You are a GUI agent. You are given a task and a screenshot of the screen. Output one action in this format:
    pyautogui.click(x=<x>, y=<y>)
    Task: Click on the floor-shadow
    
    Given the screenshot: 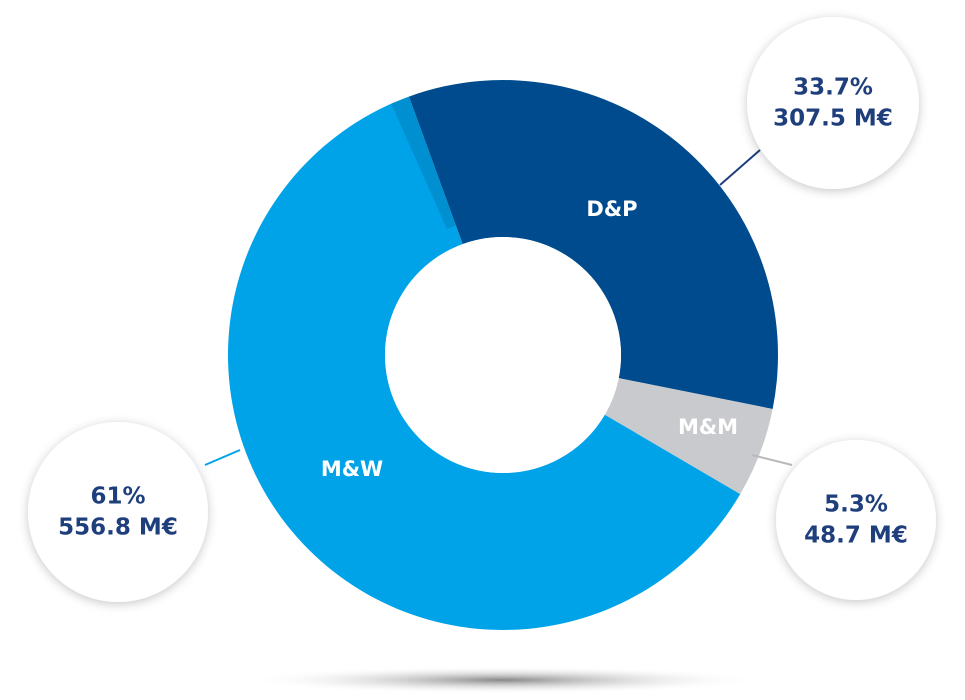 What is the action you would take?
    pyautogui.click(x=503, y=680)
    